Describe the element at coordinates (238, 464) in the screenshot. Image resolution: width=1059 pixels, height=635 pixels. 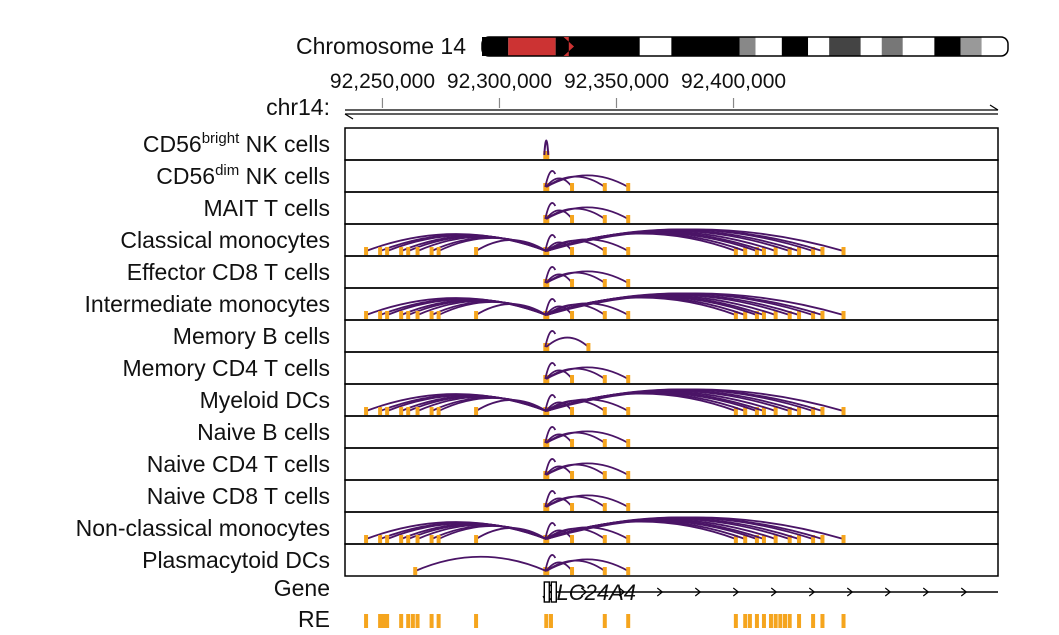
I see `track-label: Naive CD4 T cells` at that location.